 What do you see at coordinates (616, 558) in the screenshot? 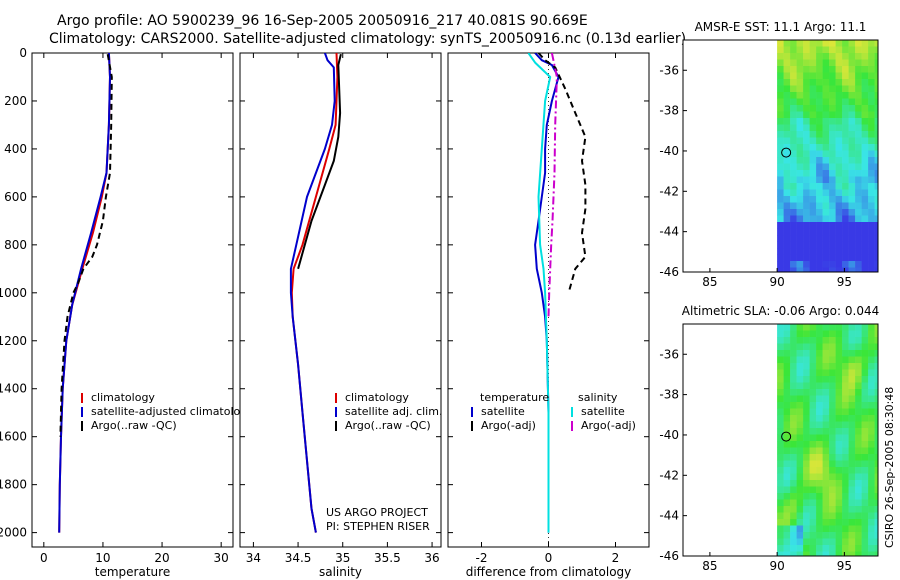
I see `x-tick-label: 2` at bounding box center [616, 558].